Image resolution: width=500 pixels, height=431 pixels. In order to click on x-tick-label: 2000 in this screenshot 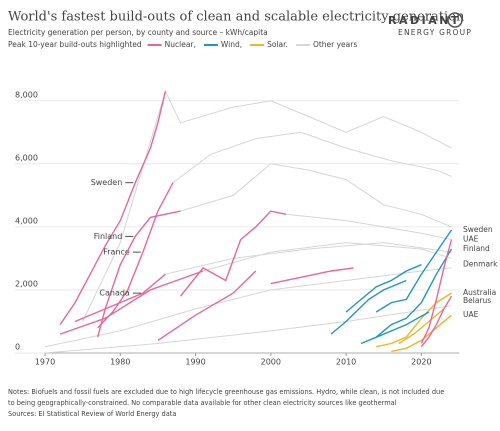, I will do `click(271, 362)`.